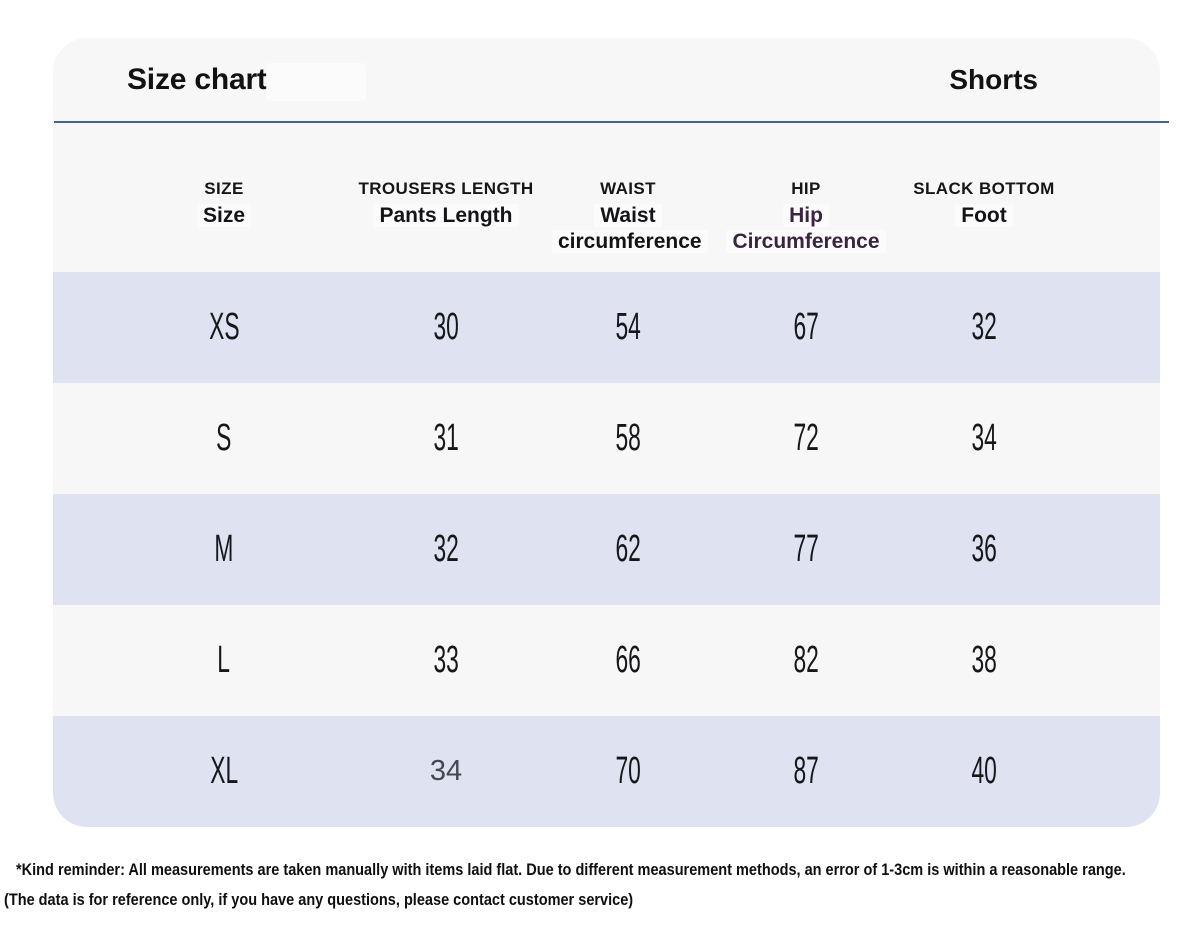 The image size is (1200, 950). I want to click on size-cell: XL, so click(224, 771).